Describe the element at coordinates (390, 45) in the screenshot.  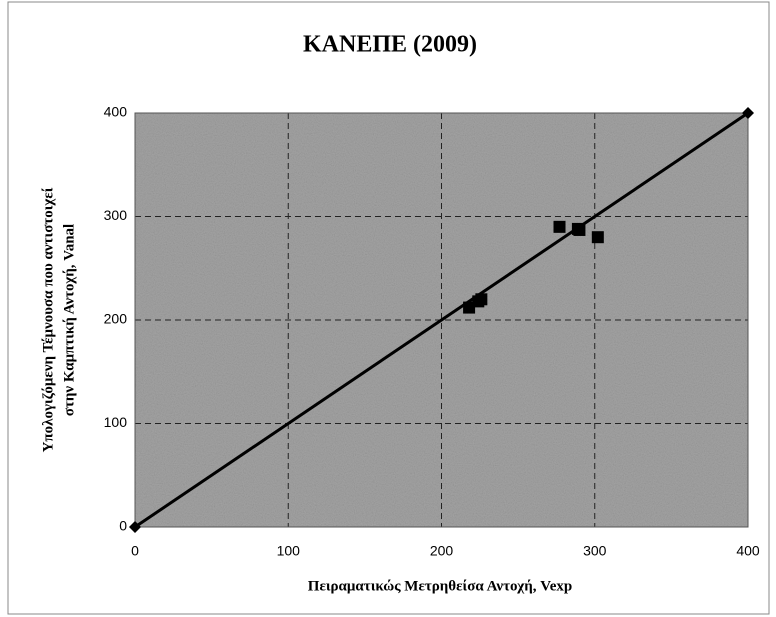
I see `chart-title: ΚΑΝΕΠΕ (2009)` at that location.